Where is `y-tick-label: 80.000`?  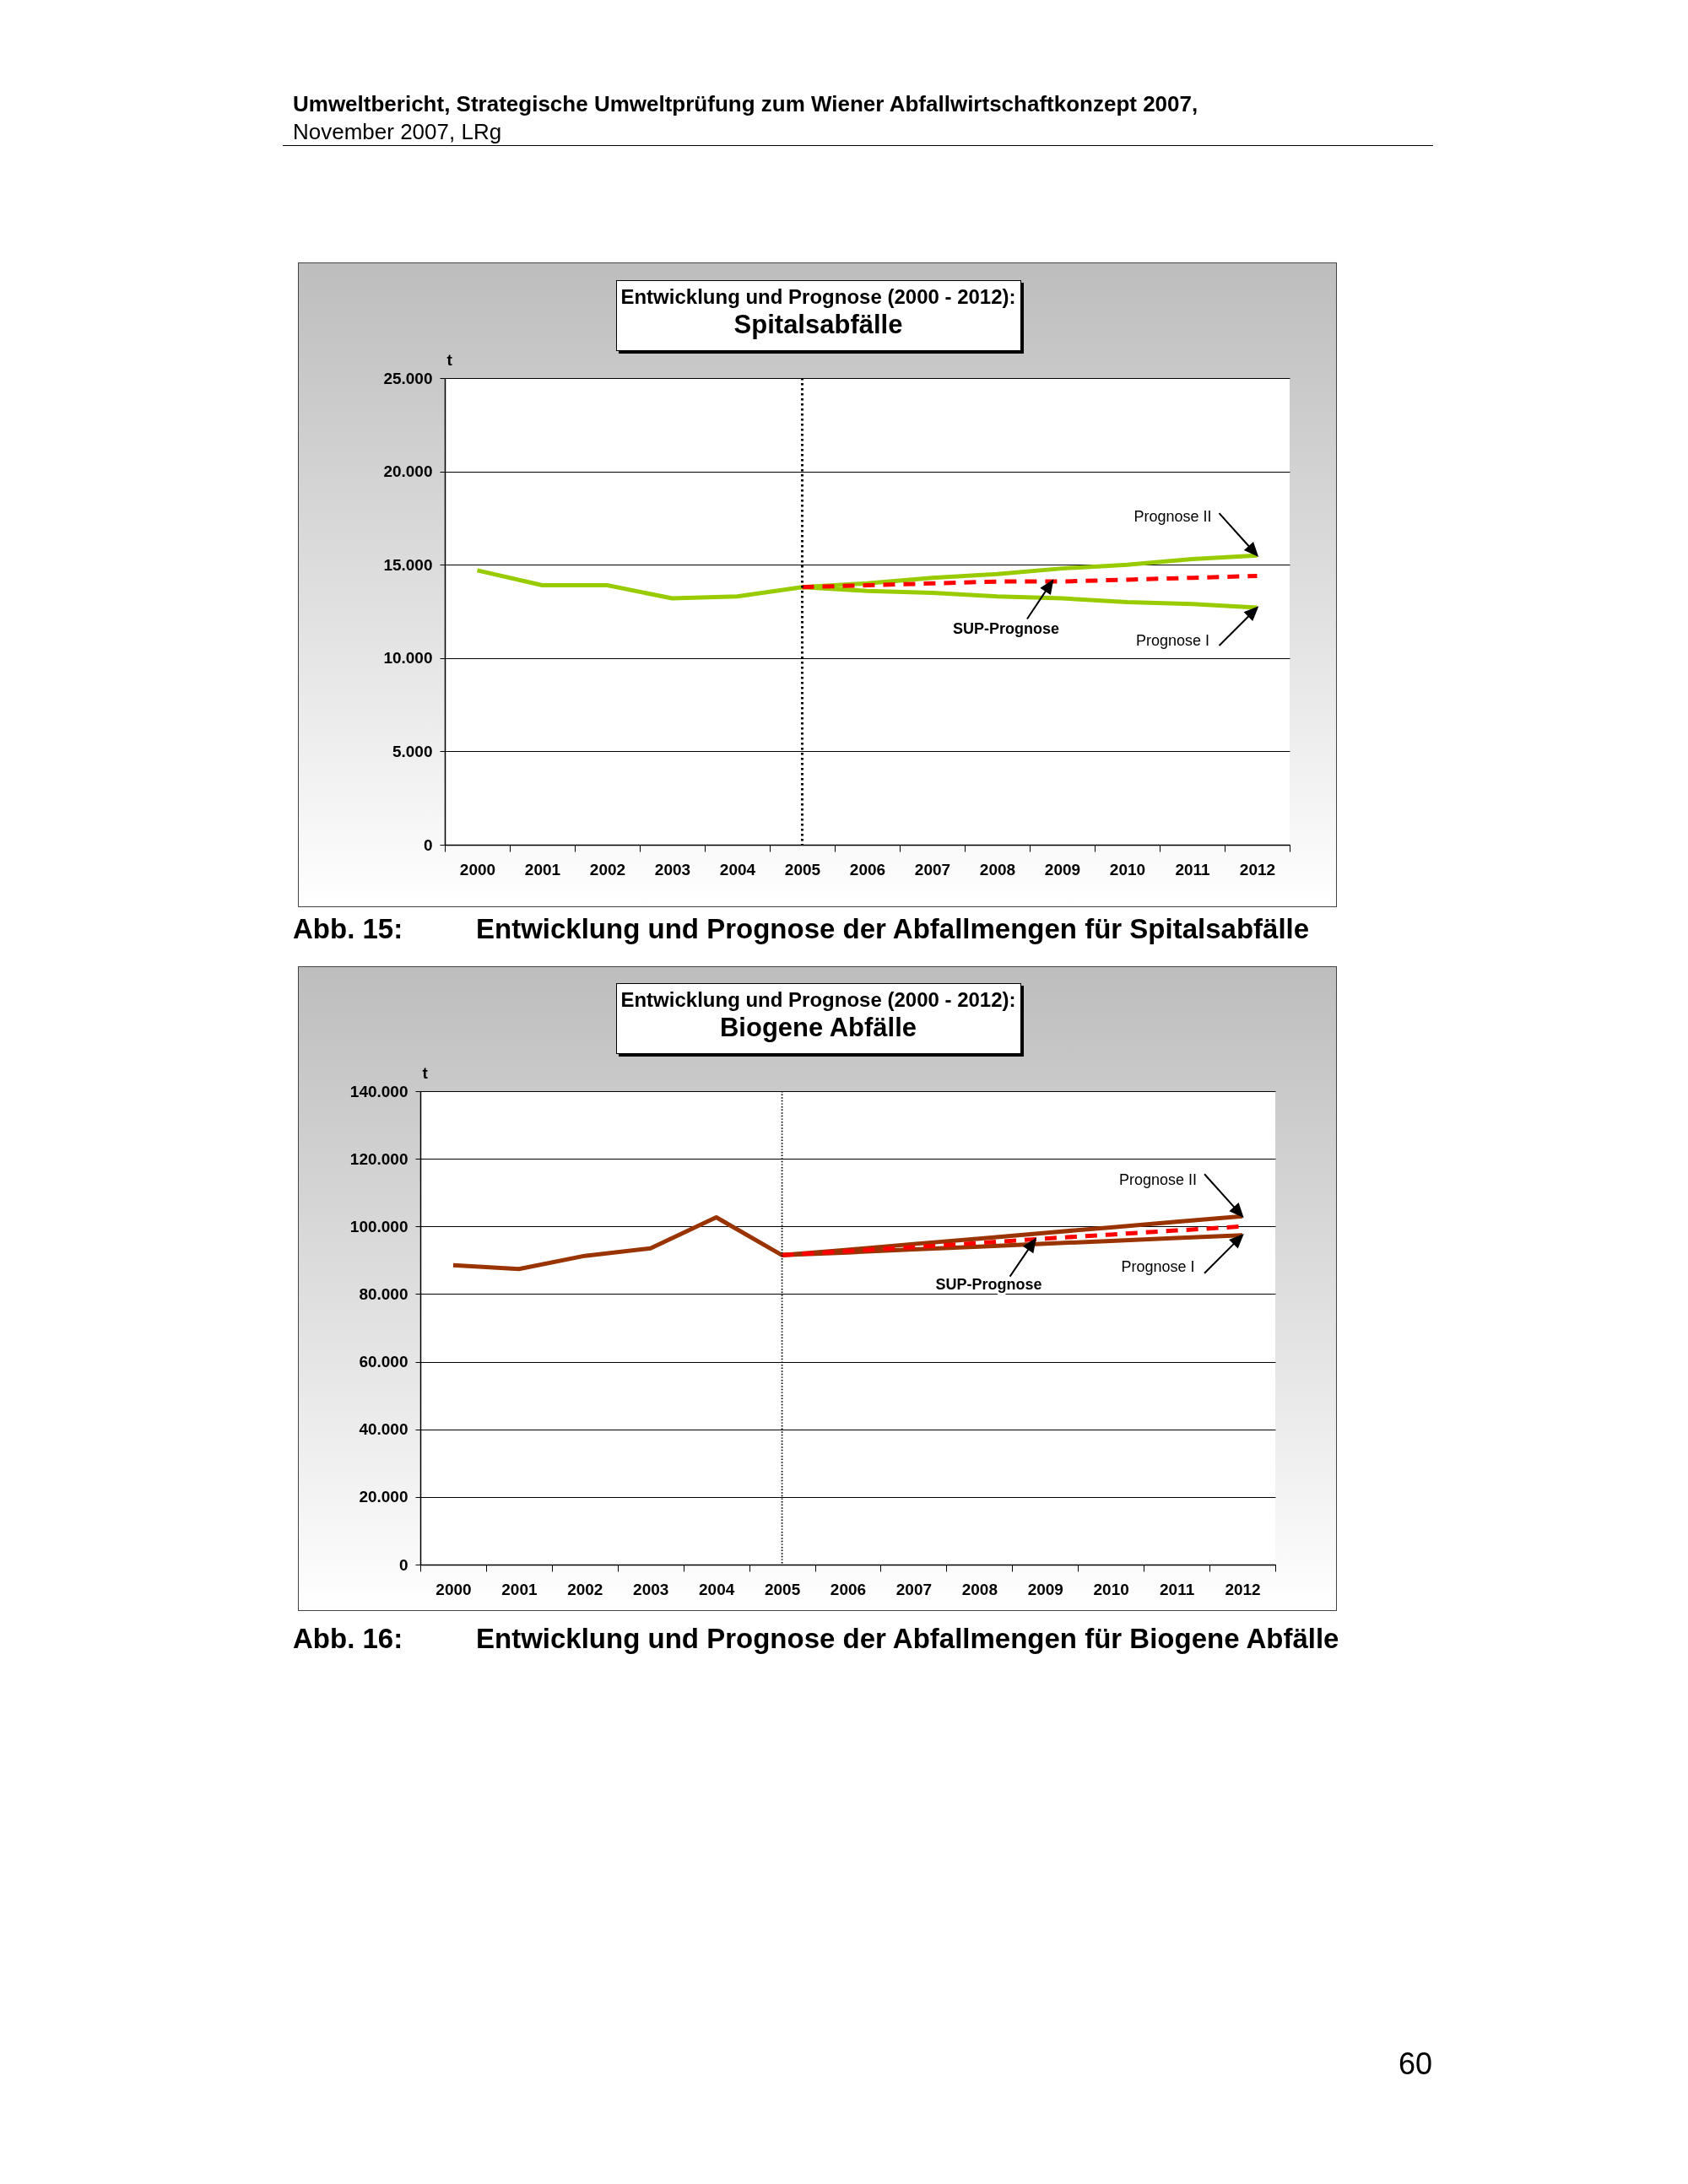
y-tick-label: 80.000 is located at coordinates (383, 1293).